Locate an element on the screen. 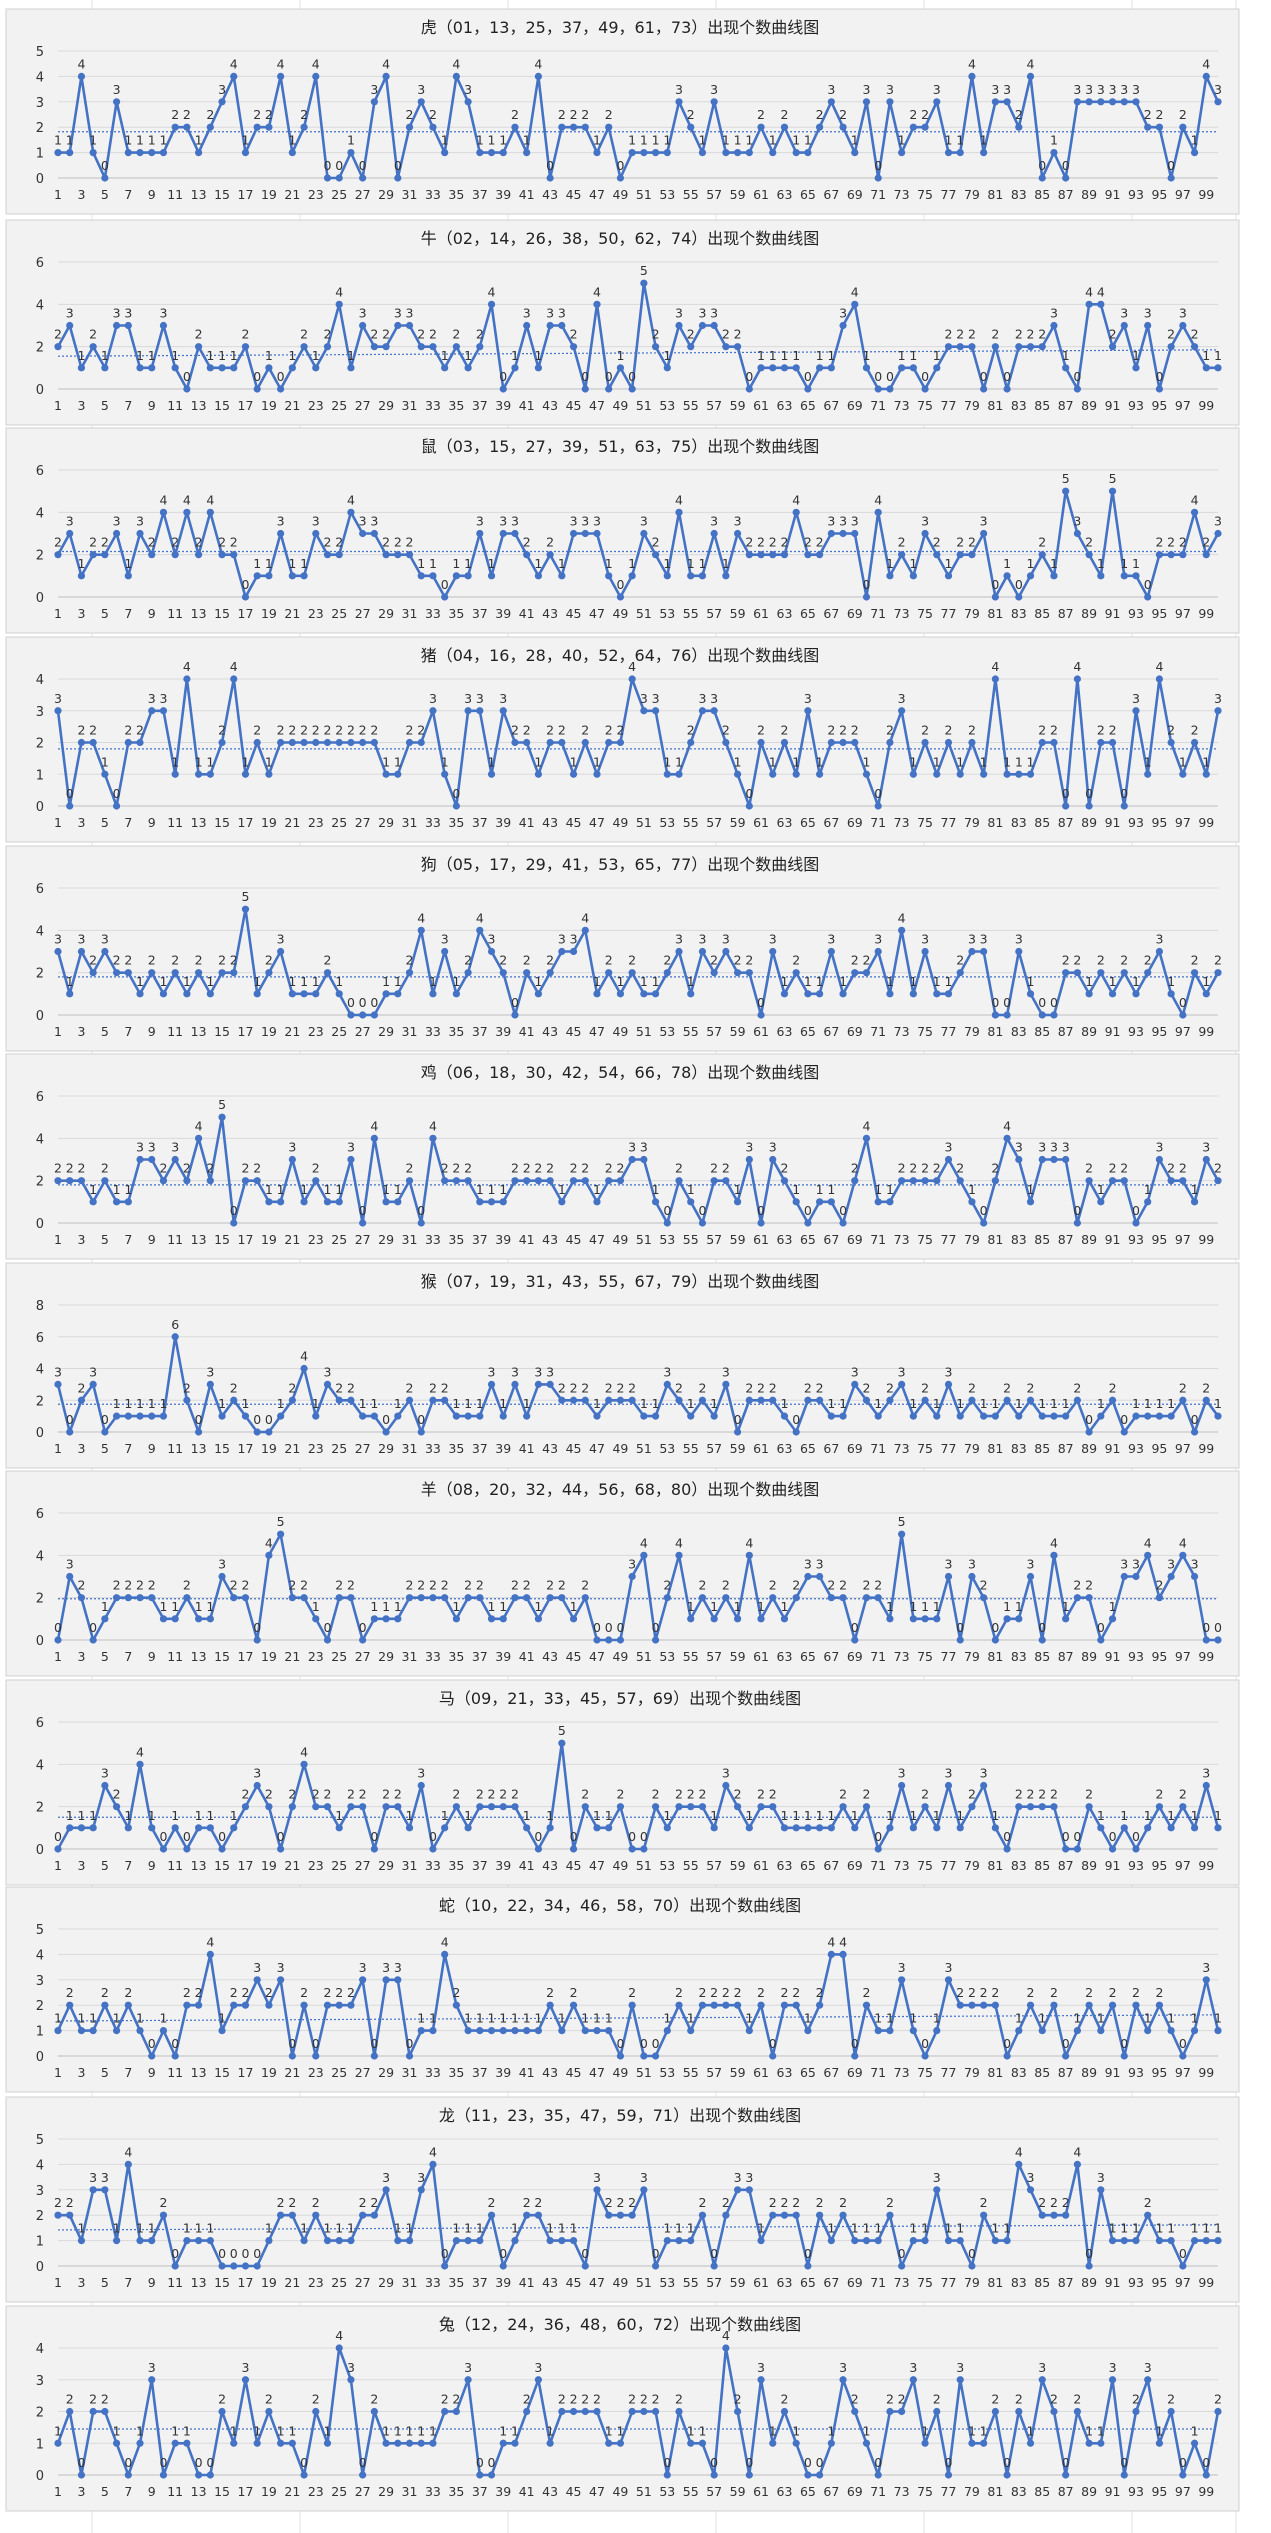  x-tick-label: 73 is located at coordinates (902, 613).